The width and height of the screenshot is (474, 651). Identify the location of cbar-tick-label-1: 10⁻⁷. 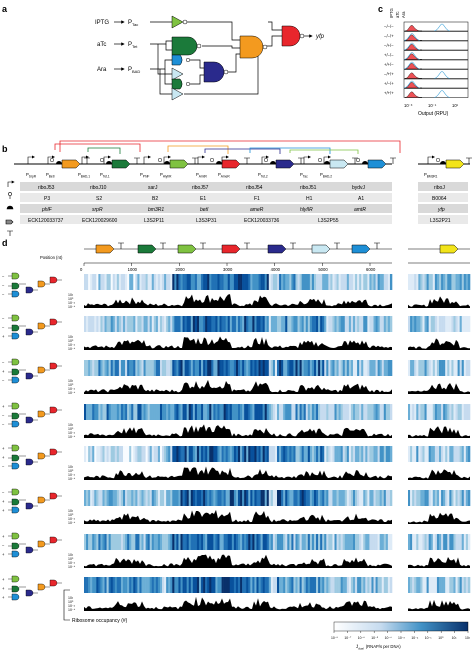
(348, 638).